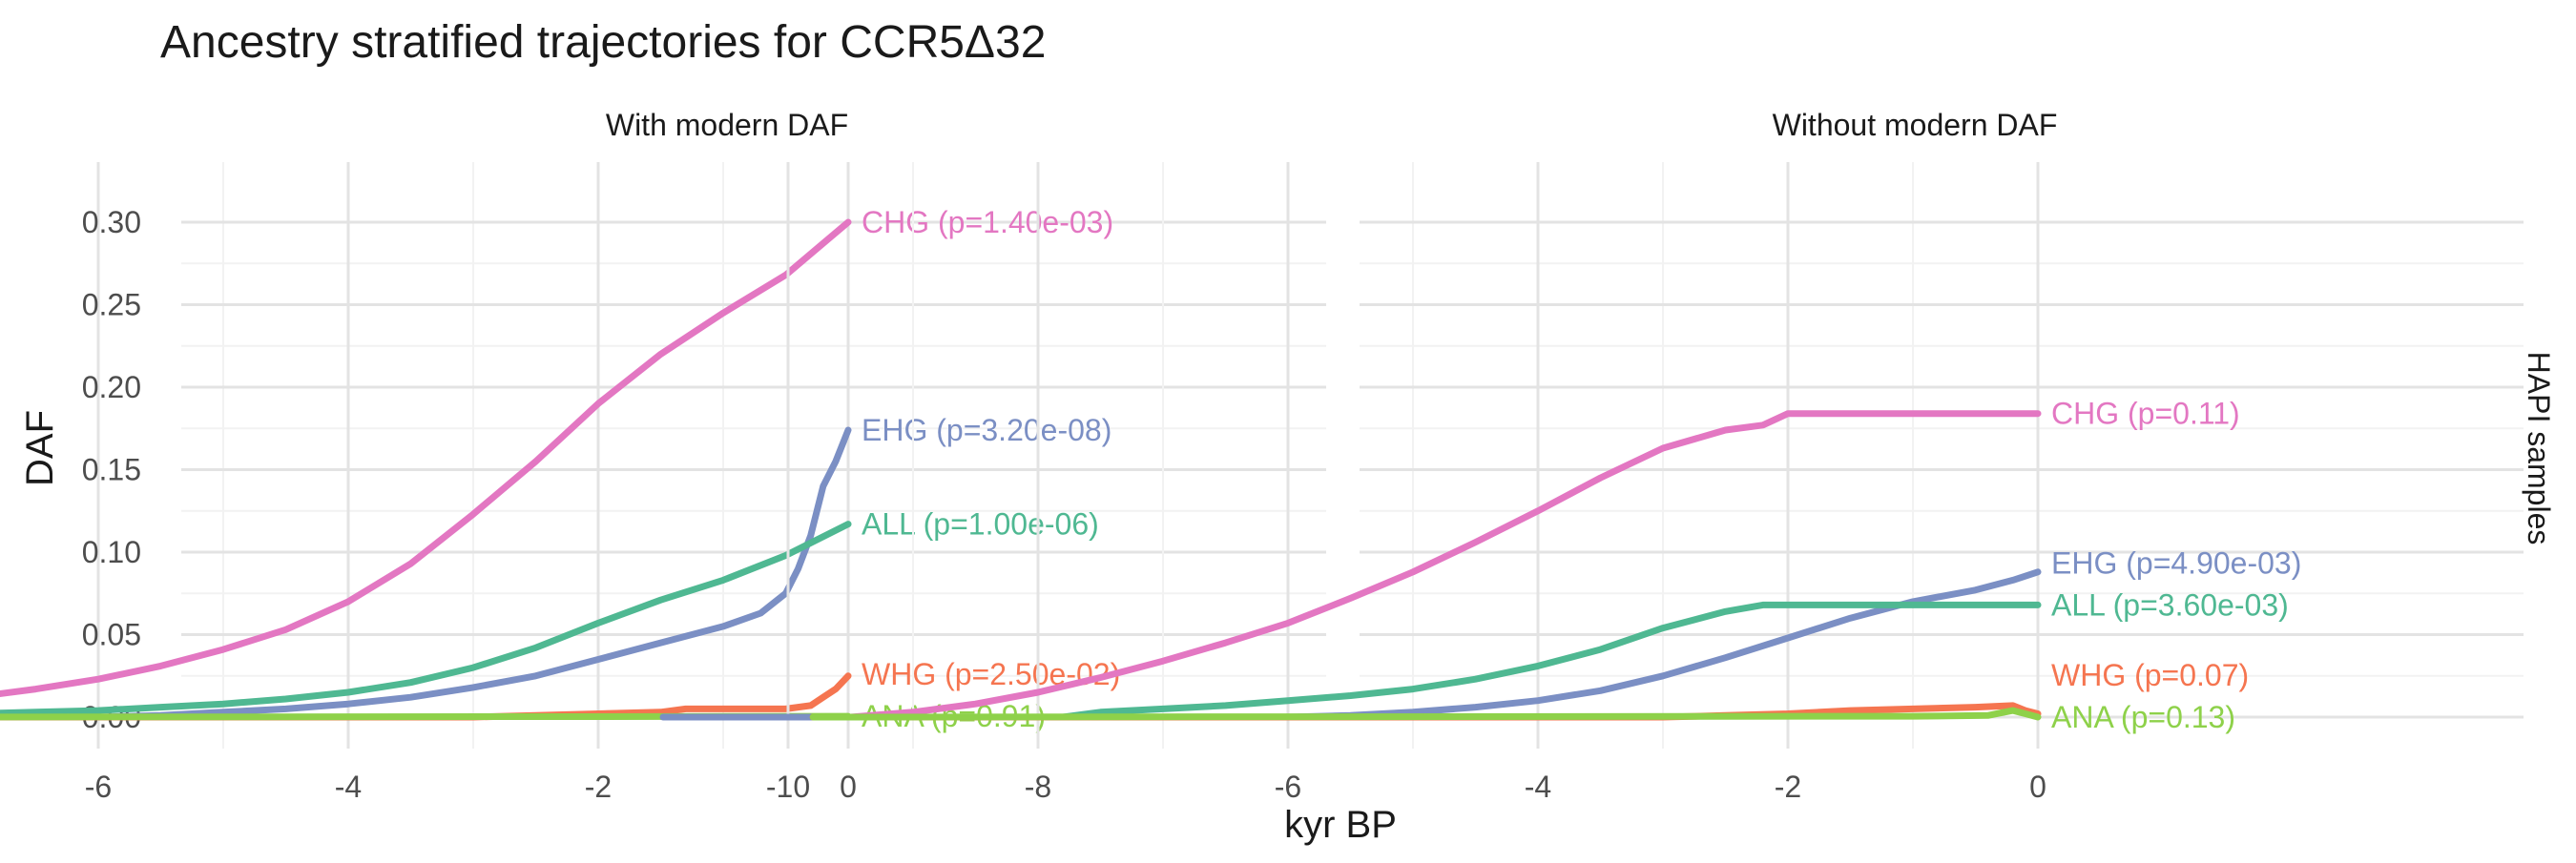  What do you see at coordinates (1915, 125) in the screenshot?
I see `panel-title: Without modern DAF` at bounding box center [1915, 125].